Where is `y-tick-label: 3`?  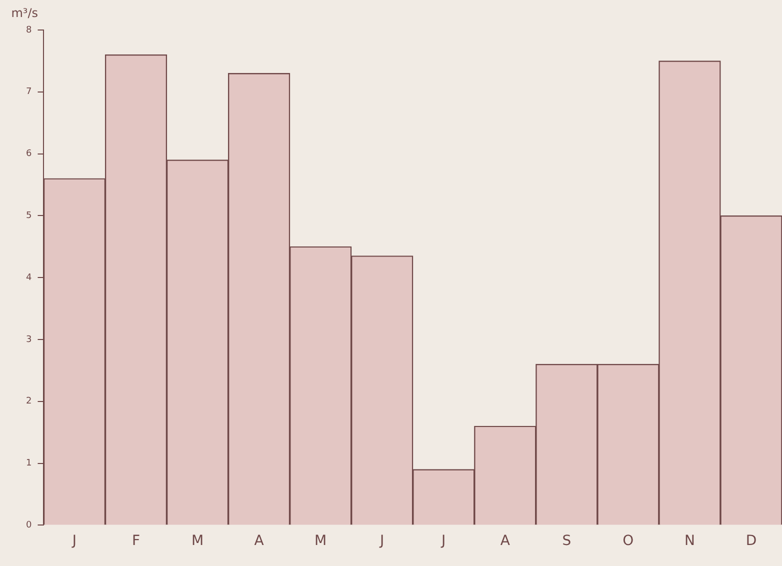
y-tick-label: 3 is located at coordinates (29, 339).